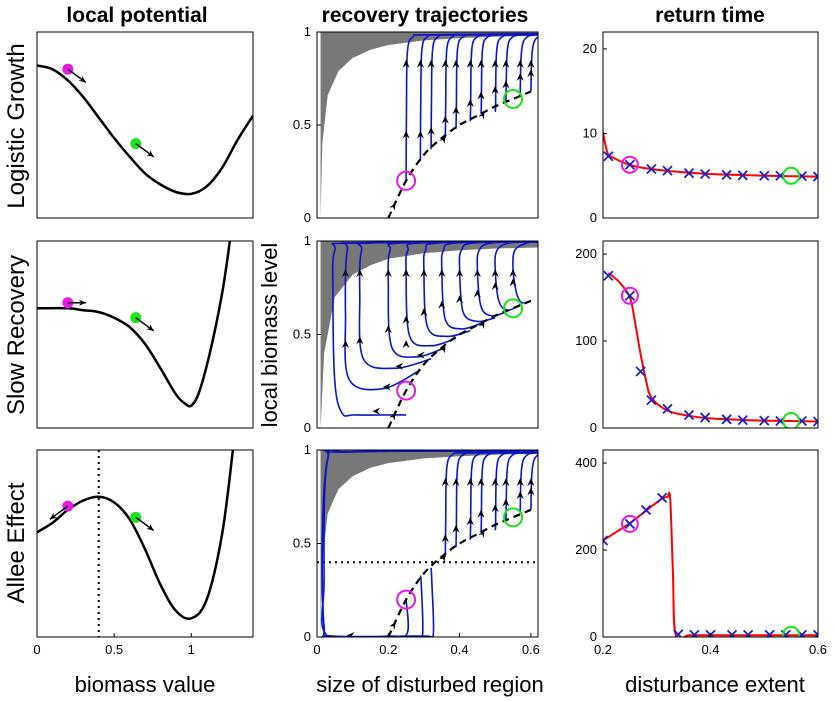 The height and width of the screenshot is (702, 835). Describe the element at coordinates (593, 427) in the screenshot. I see `return-r1-ytick-0: 0` at that location.